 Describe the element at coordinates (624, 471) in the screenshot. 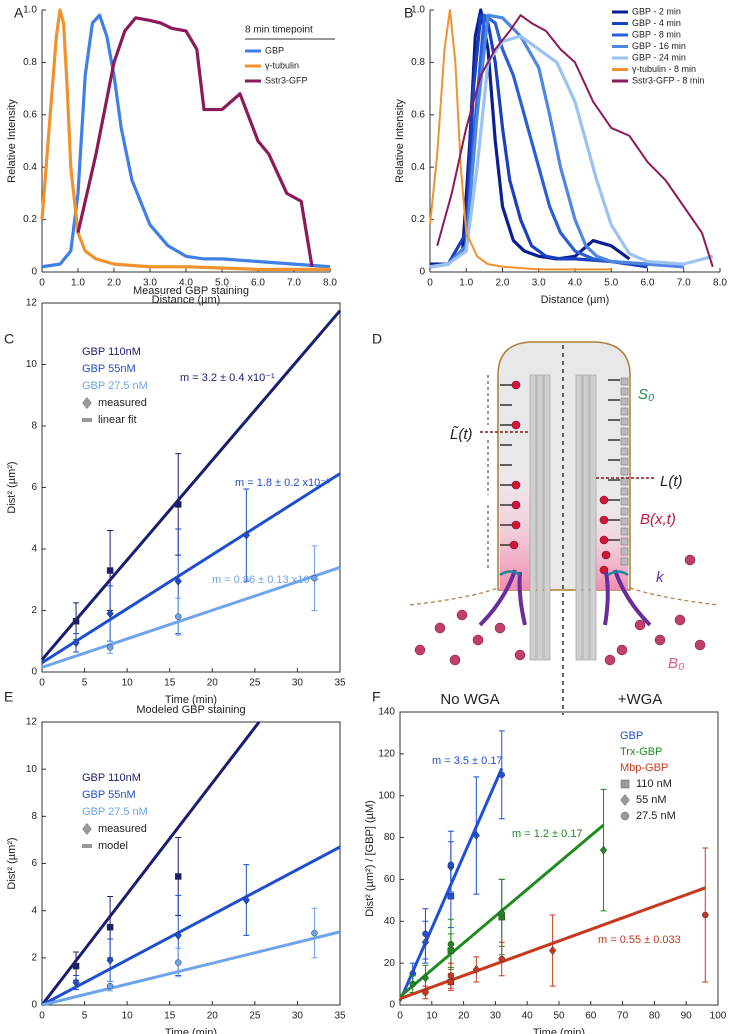

I see `bead-column` at that location.